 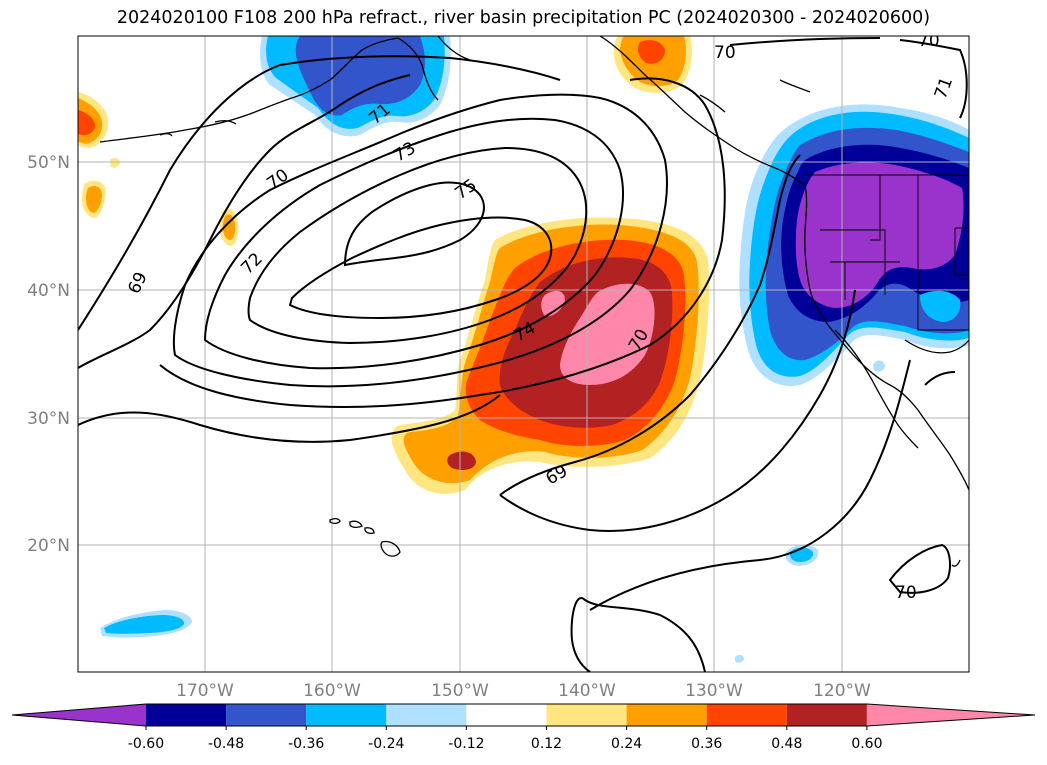 What do you see at coordinates (146, 744) in the screenshot?
I see `colorbar-tick-label: -0.60` at bounding box center [146, 744].